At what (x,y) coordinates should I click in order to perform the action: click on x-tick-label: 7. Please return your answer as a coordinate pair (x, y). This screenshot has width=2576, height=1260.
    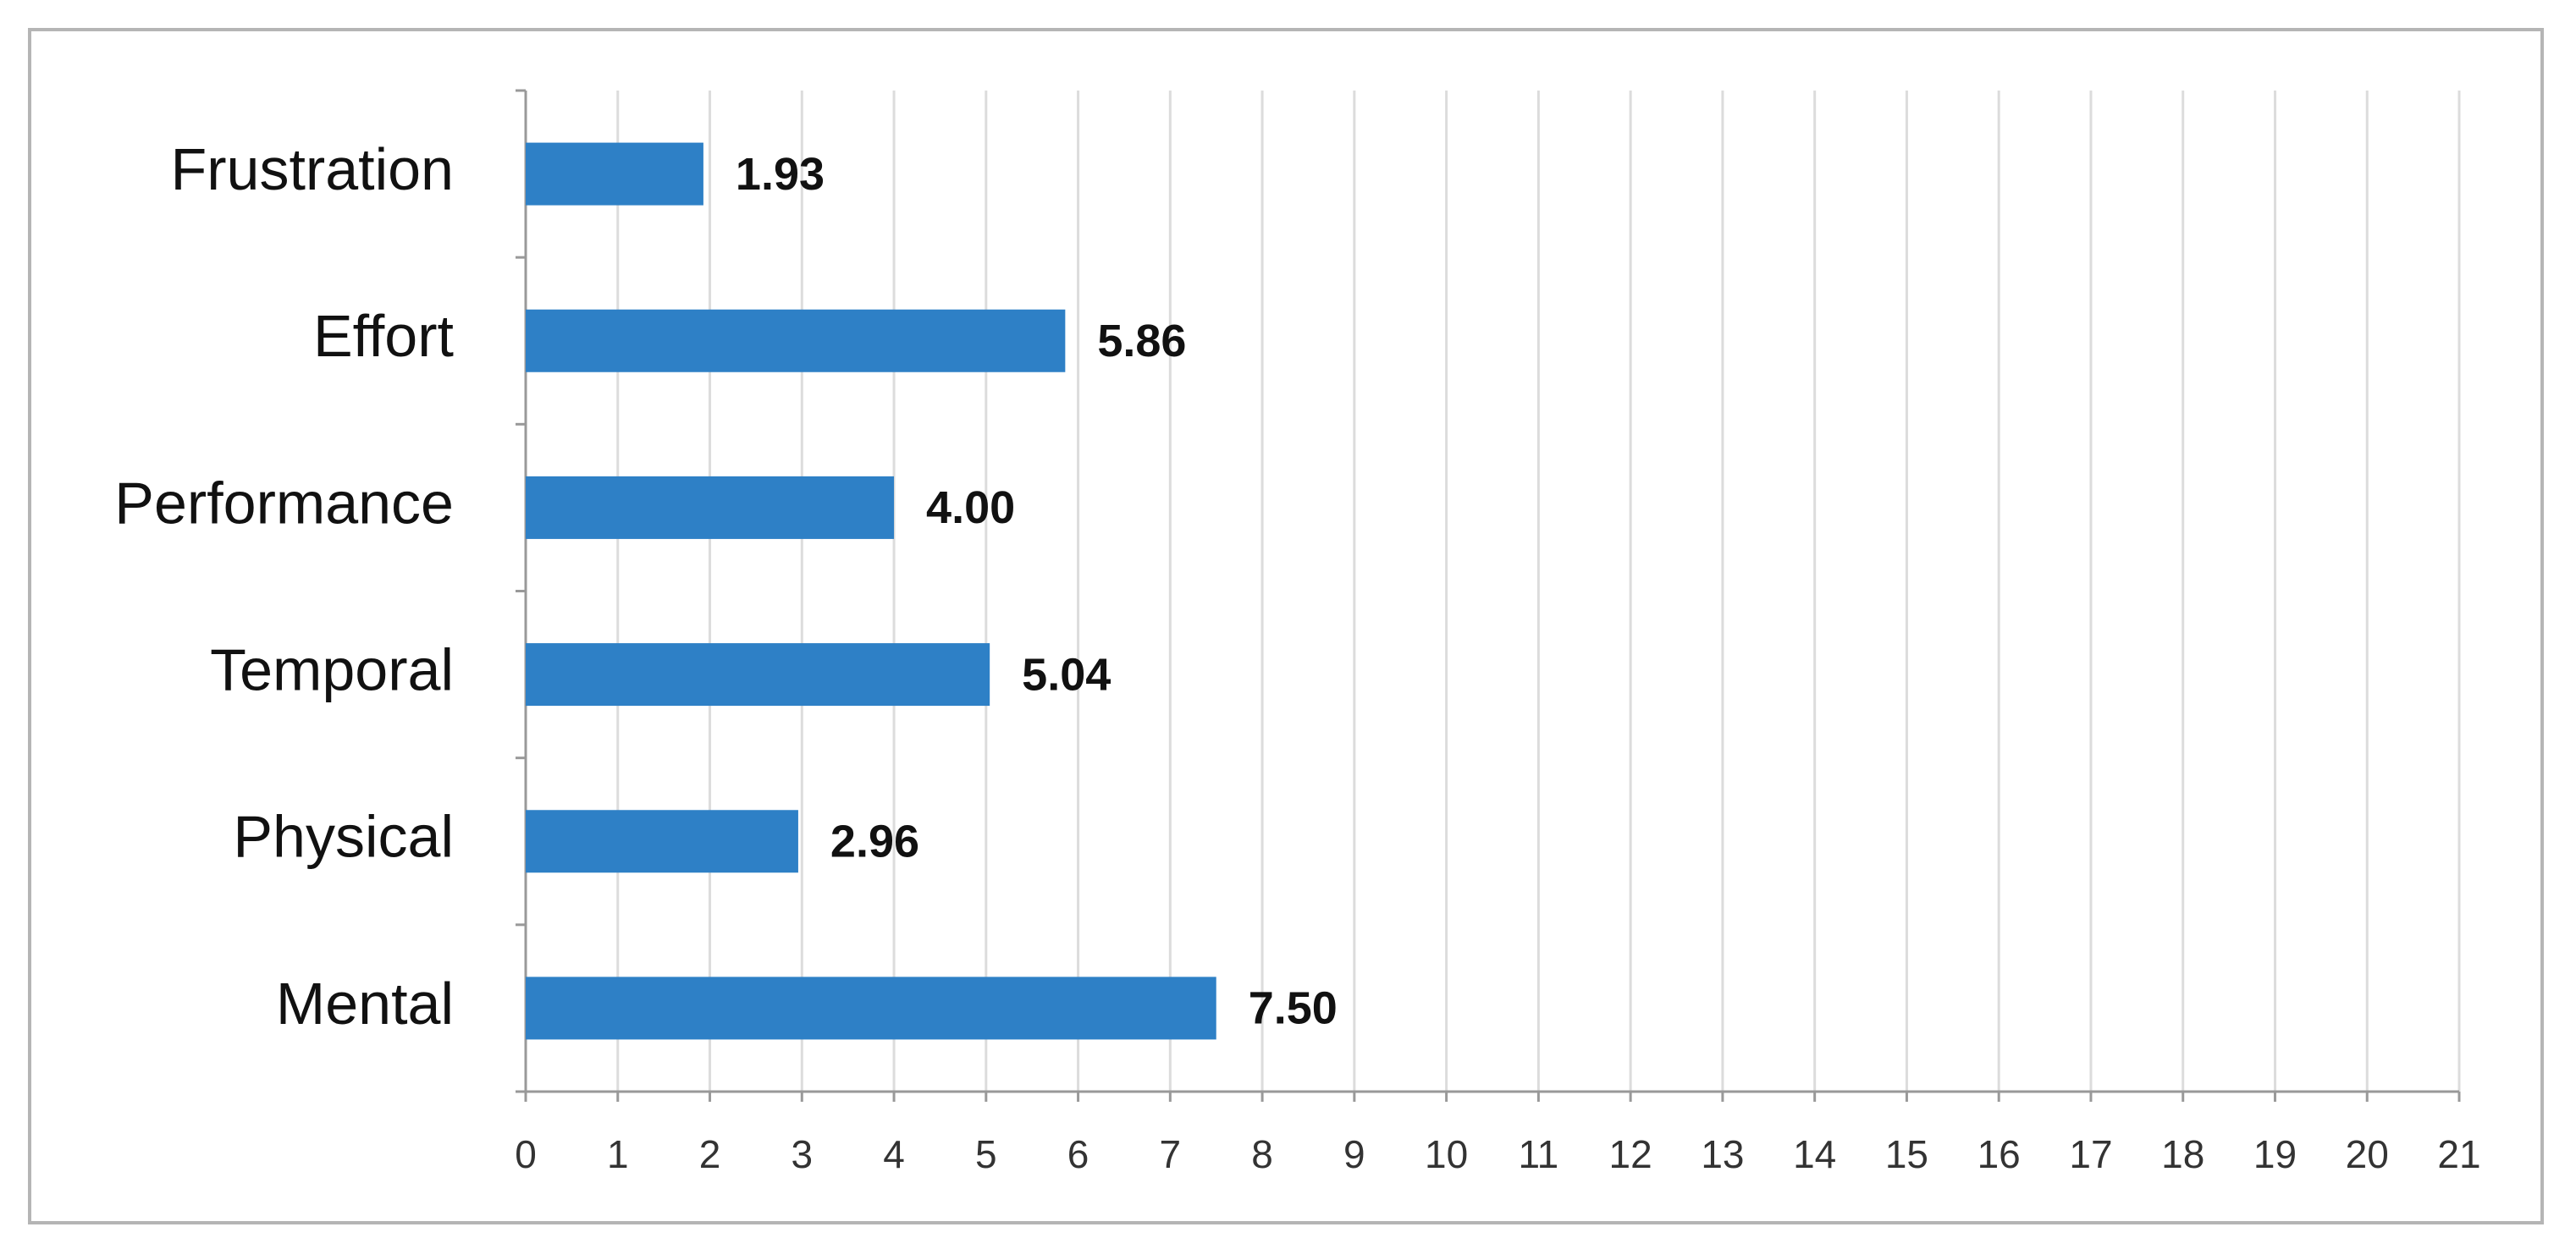
    Looking at the image, I should click on (1171, 1154).